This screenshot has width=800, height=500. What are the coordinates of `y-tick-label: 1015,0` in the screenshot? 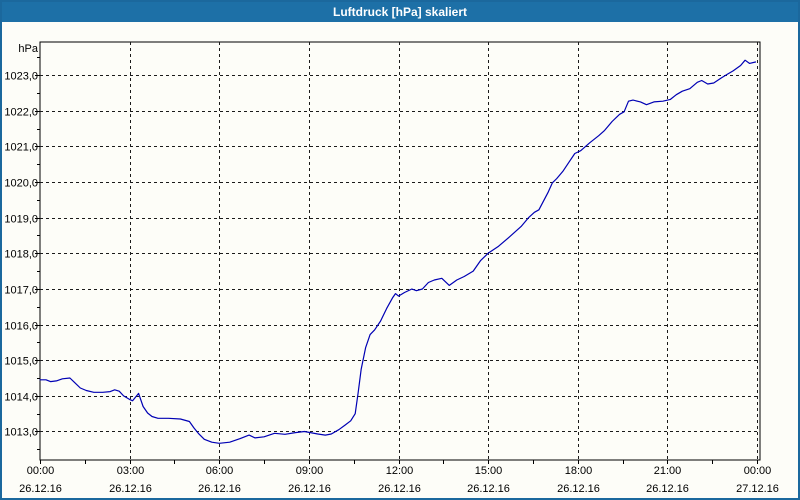 It's located at (21, 362).